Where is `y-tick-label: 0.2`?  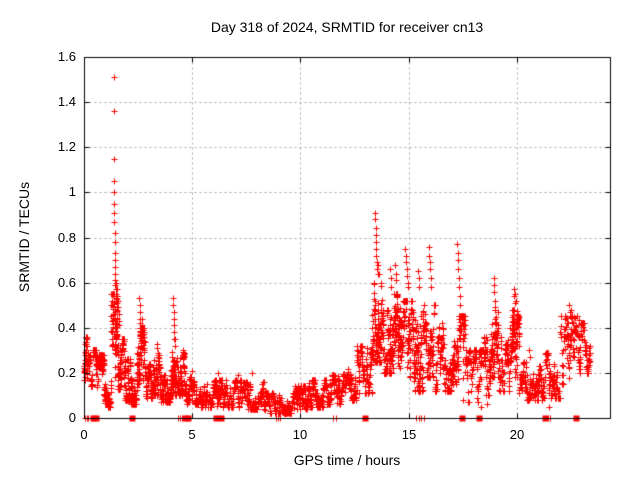 y-tick-label: 0.2 is located at coordinates (66, 372).